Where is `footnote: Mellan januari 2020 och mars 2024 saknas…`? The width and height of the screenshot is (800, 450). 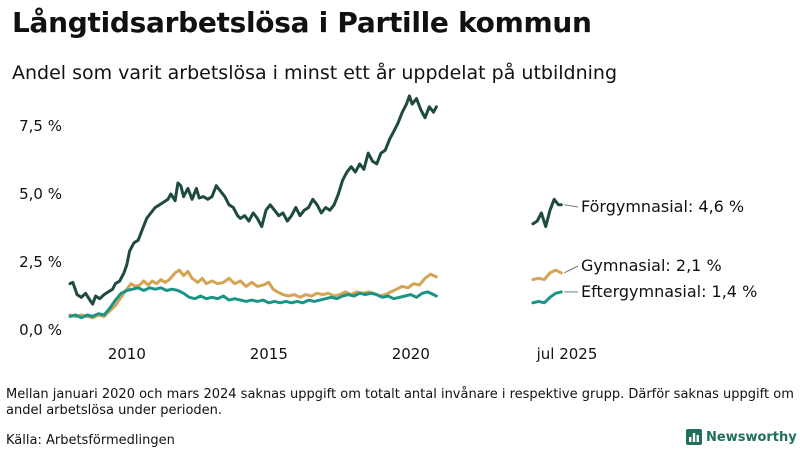 footnote: Mellan januari 2020 och mars 2024 saknas… is located at coordinates (400, 402).